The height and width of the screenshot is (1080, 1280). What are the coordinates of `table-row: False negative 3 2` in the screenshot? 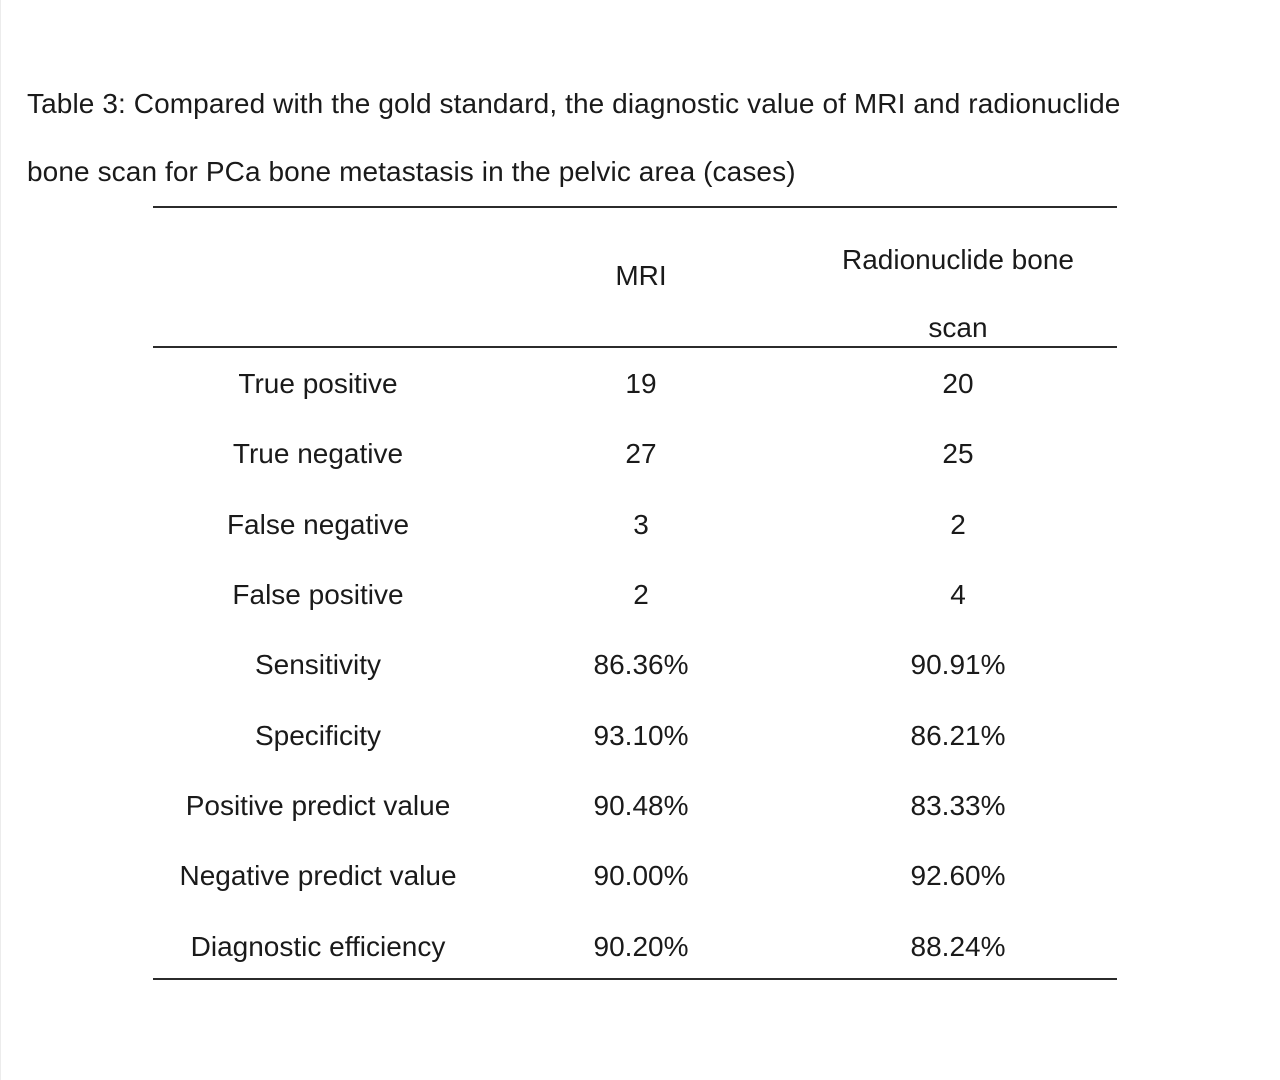 It's located at (635, 525).